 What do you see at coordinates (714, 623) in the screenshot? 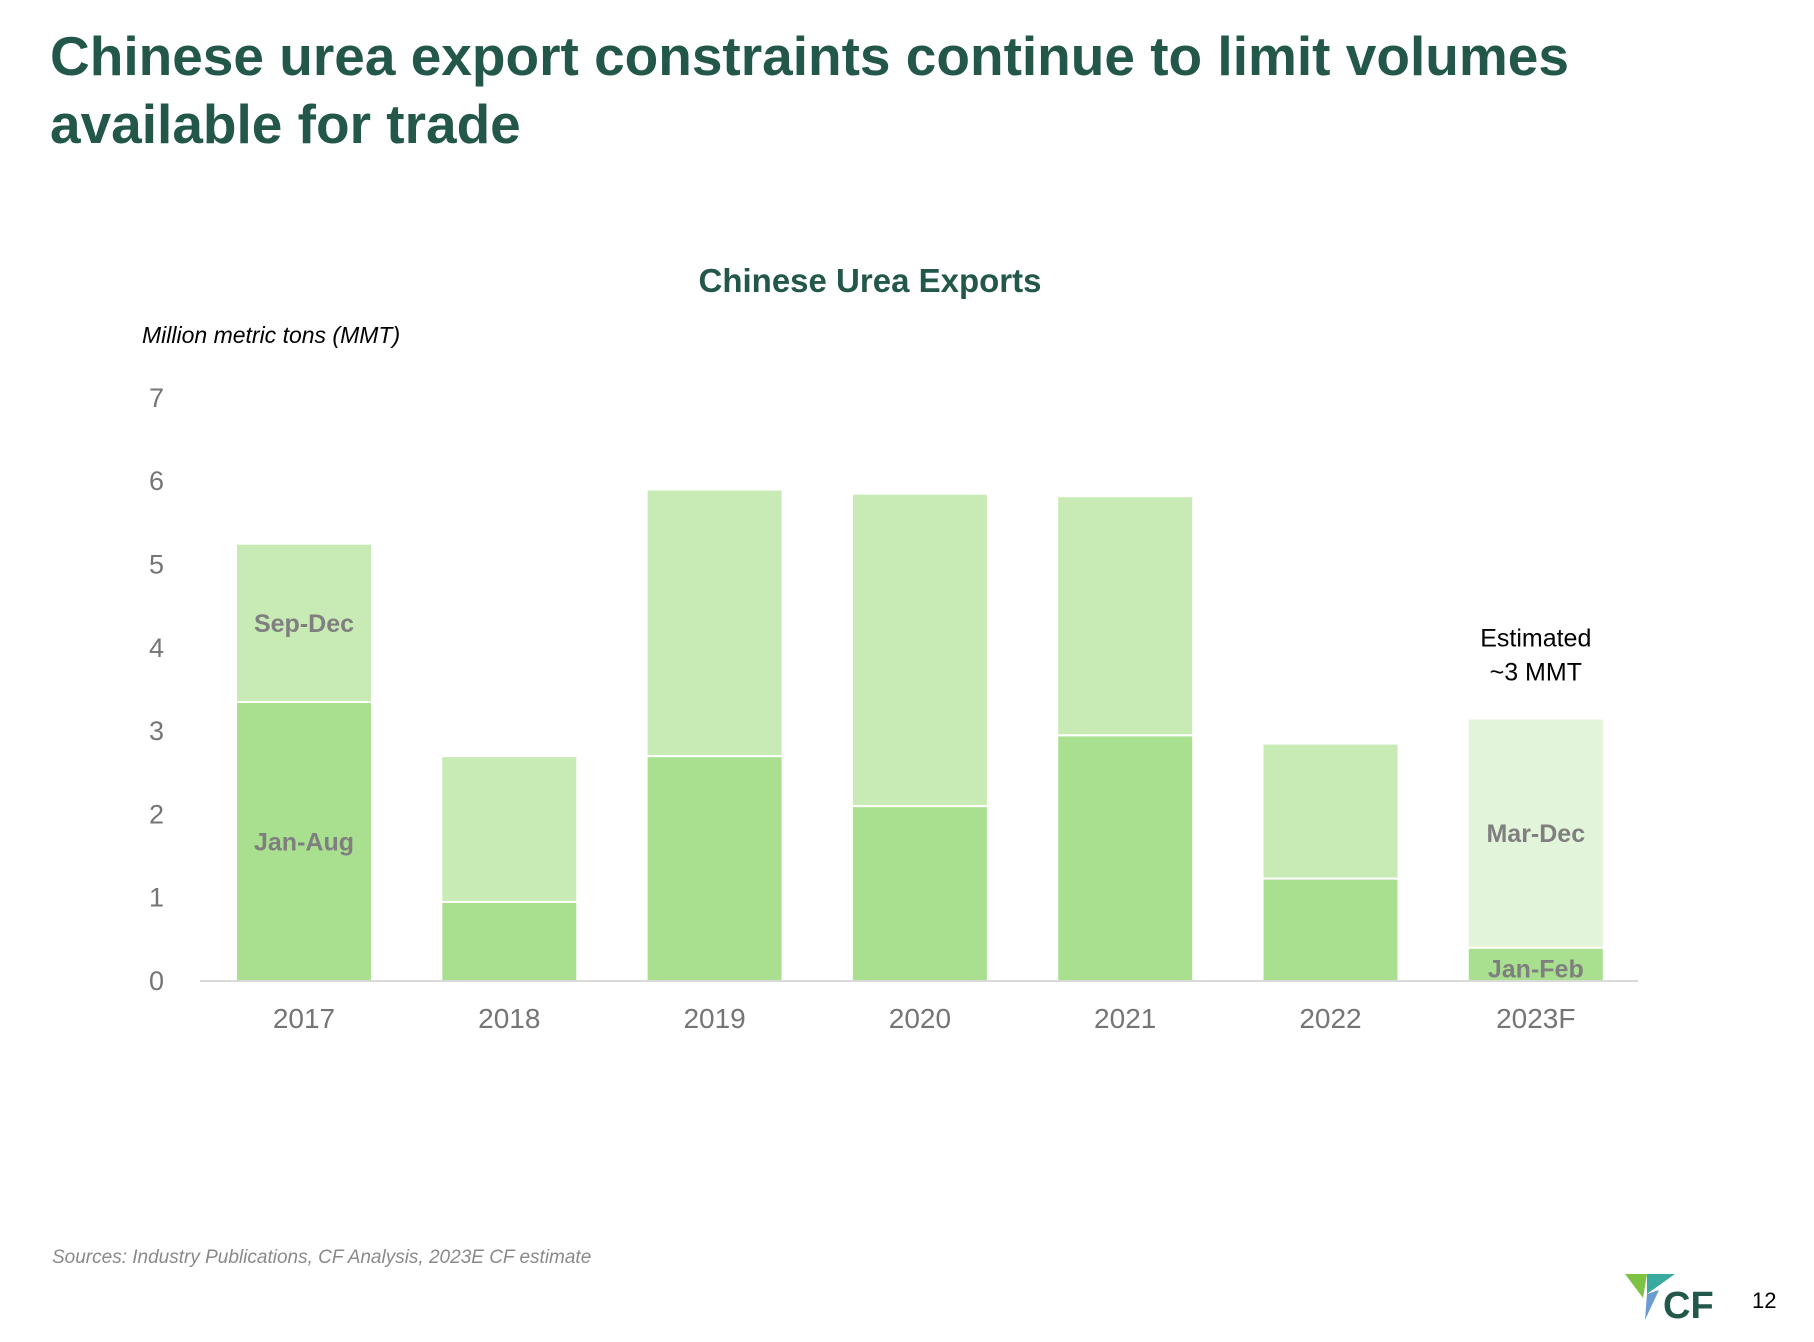
I see `bar-2019-remaining-months` at bounding box center [714, 623].